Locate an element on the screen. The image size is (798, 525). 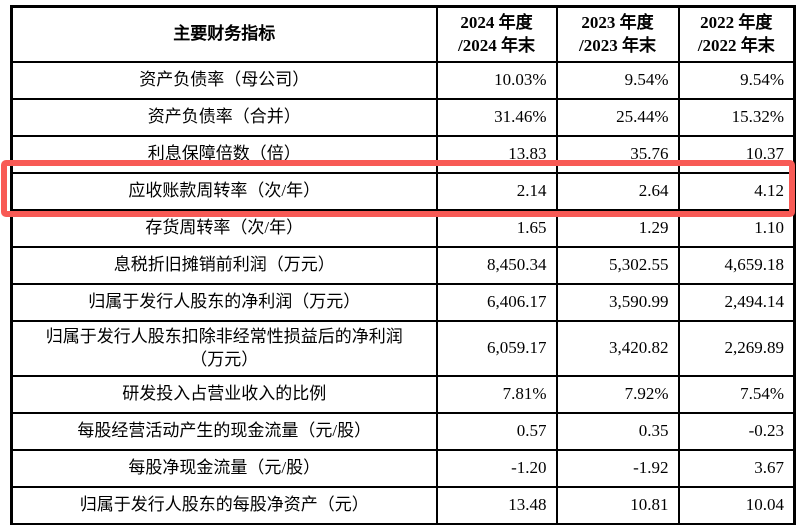
table-row: 资产负债率（母公司） 10.03% 9.54% 9.54% is located at coordinates (403, 80).